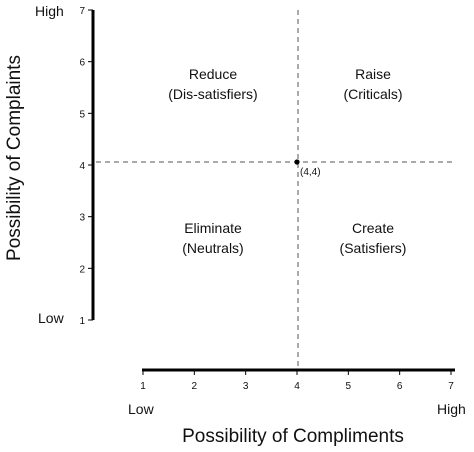 This screenshot has height=452, width=474. I want to click on y-axis-ticks: 1 2 3 4 5 6 7, so click(86, 166).